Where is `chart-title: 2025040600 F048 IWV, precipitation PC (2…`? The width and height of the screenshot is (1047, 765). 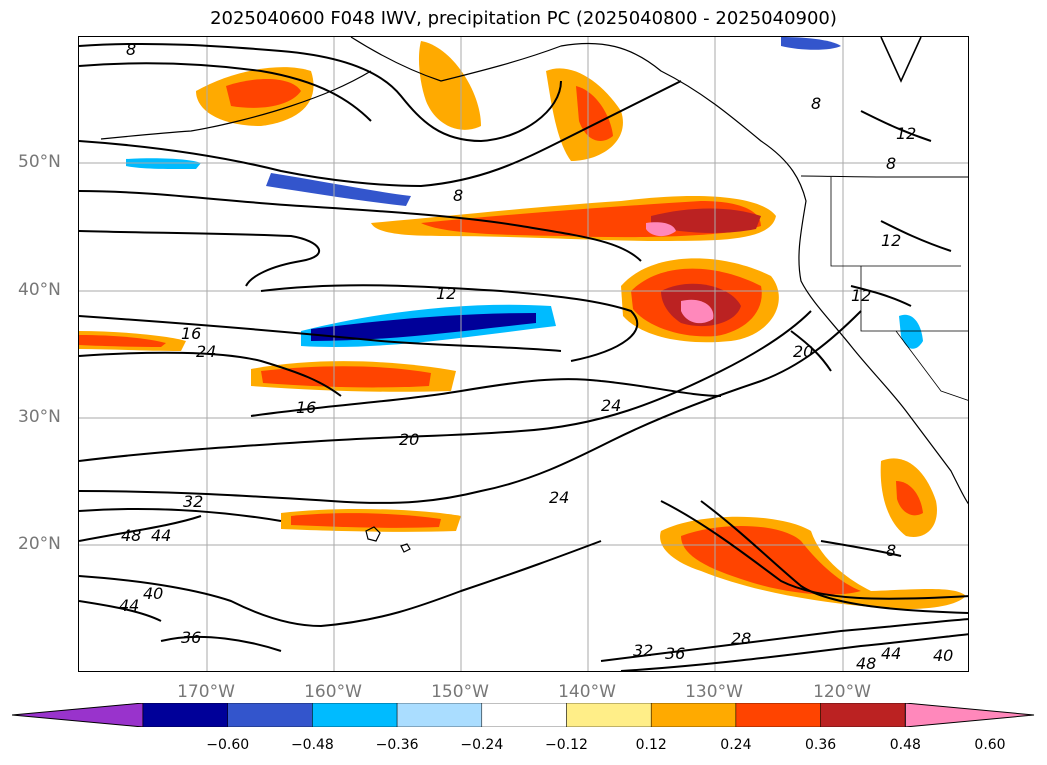
chart-title: 2025040600 F048 IWV, precipitation PC (2… is located at coordinates (523, 18).